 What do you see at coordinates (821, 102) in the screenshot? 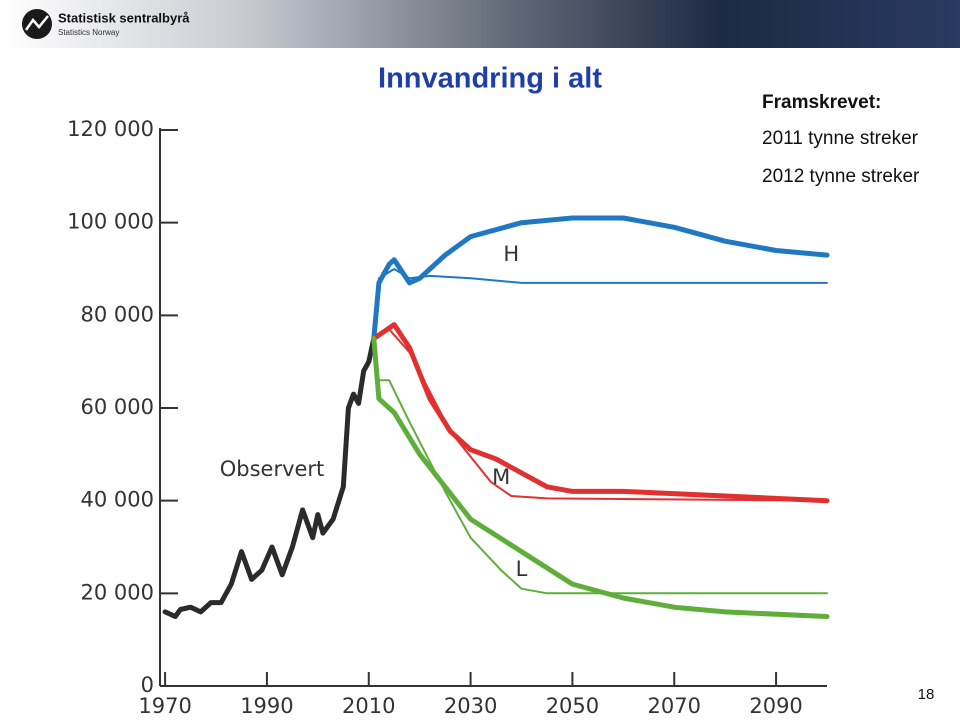
I see `note-title: Framskrevet:` at bounding box center [821, 102].